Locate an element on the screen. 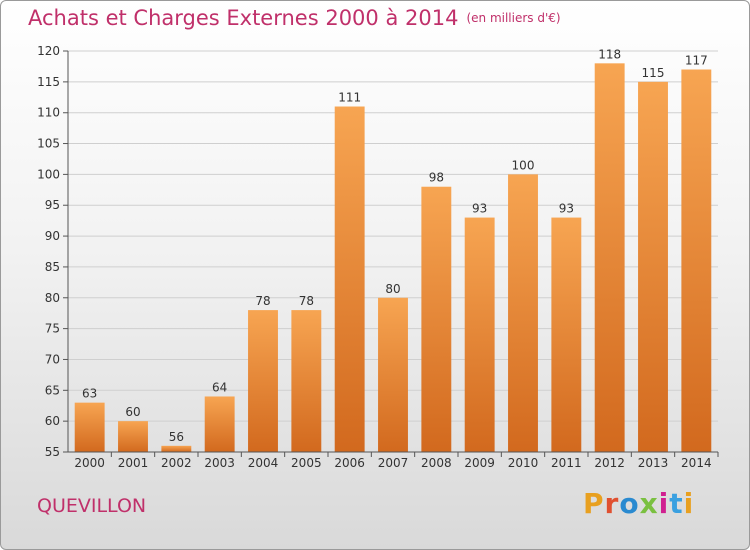  x-tick-label: 2014 is located at coordinates (696, 463).